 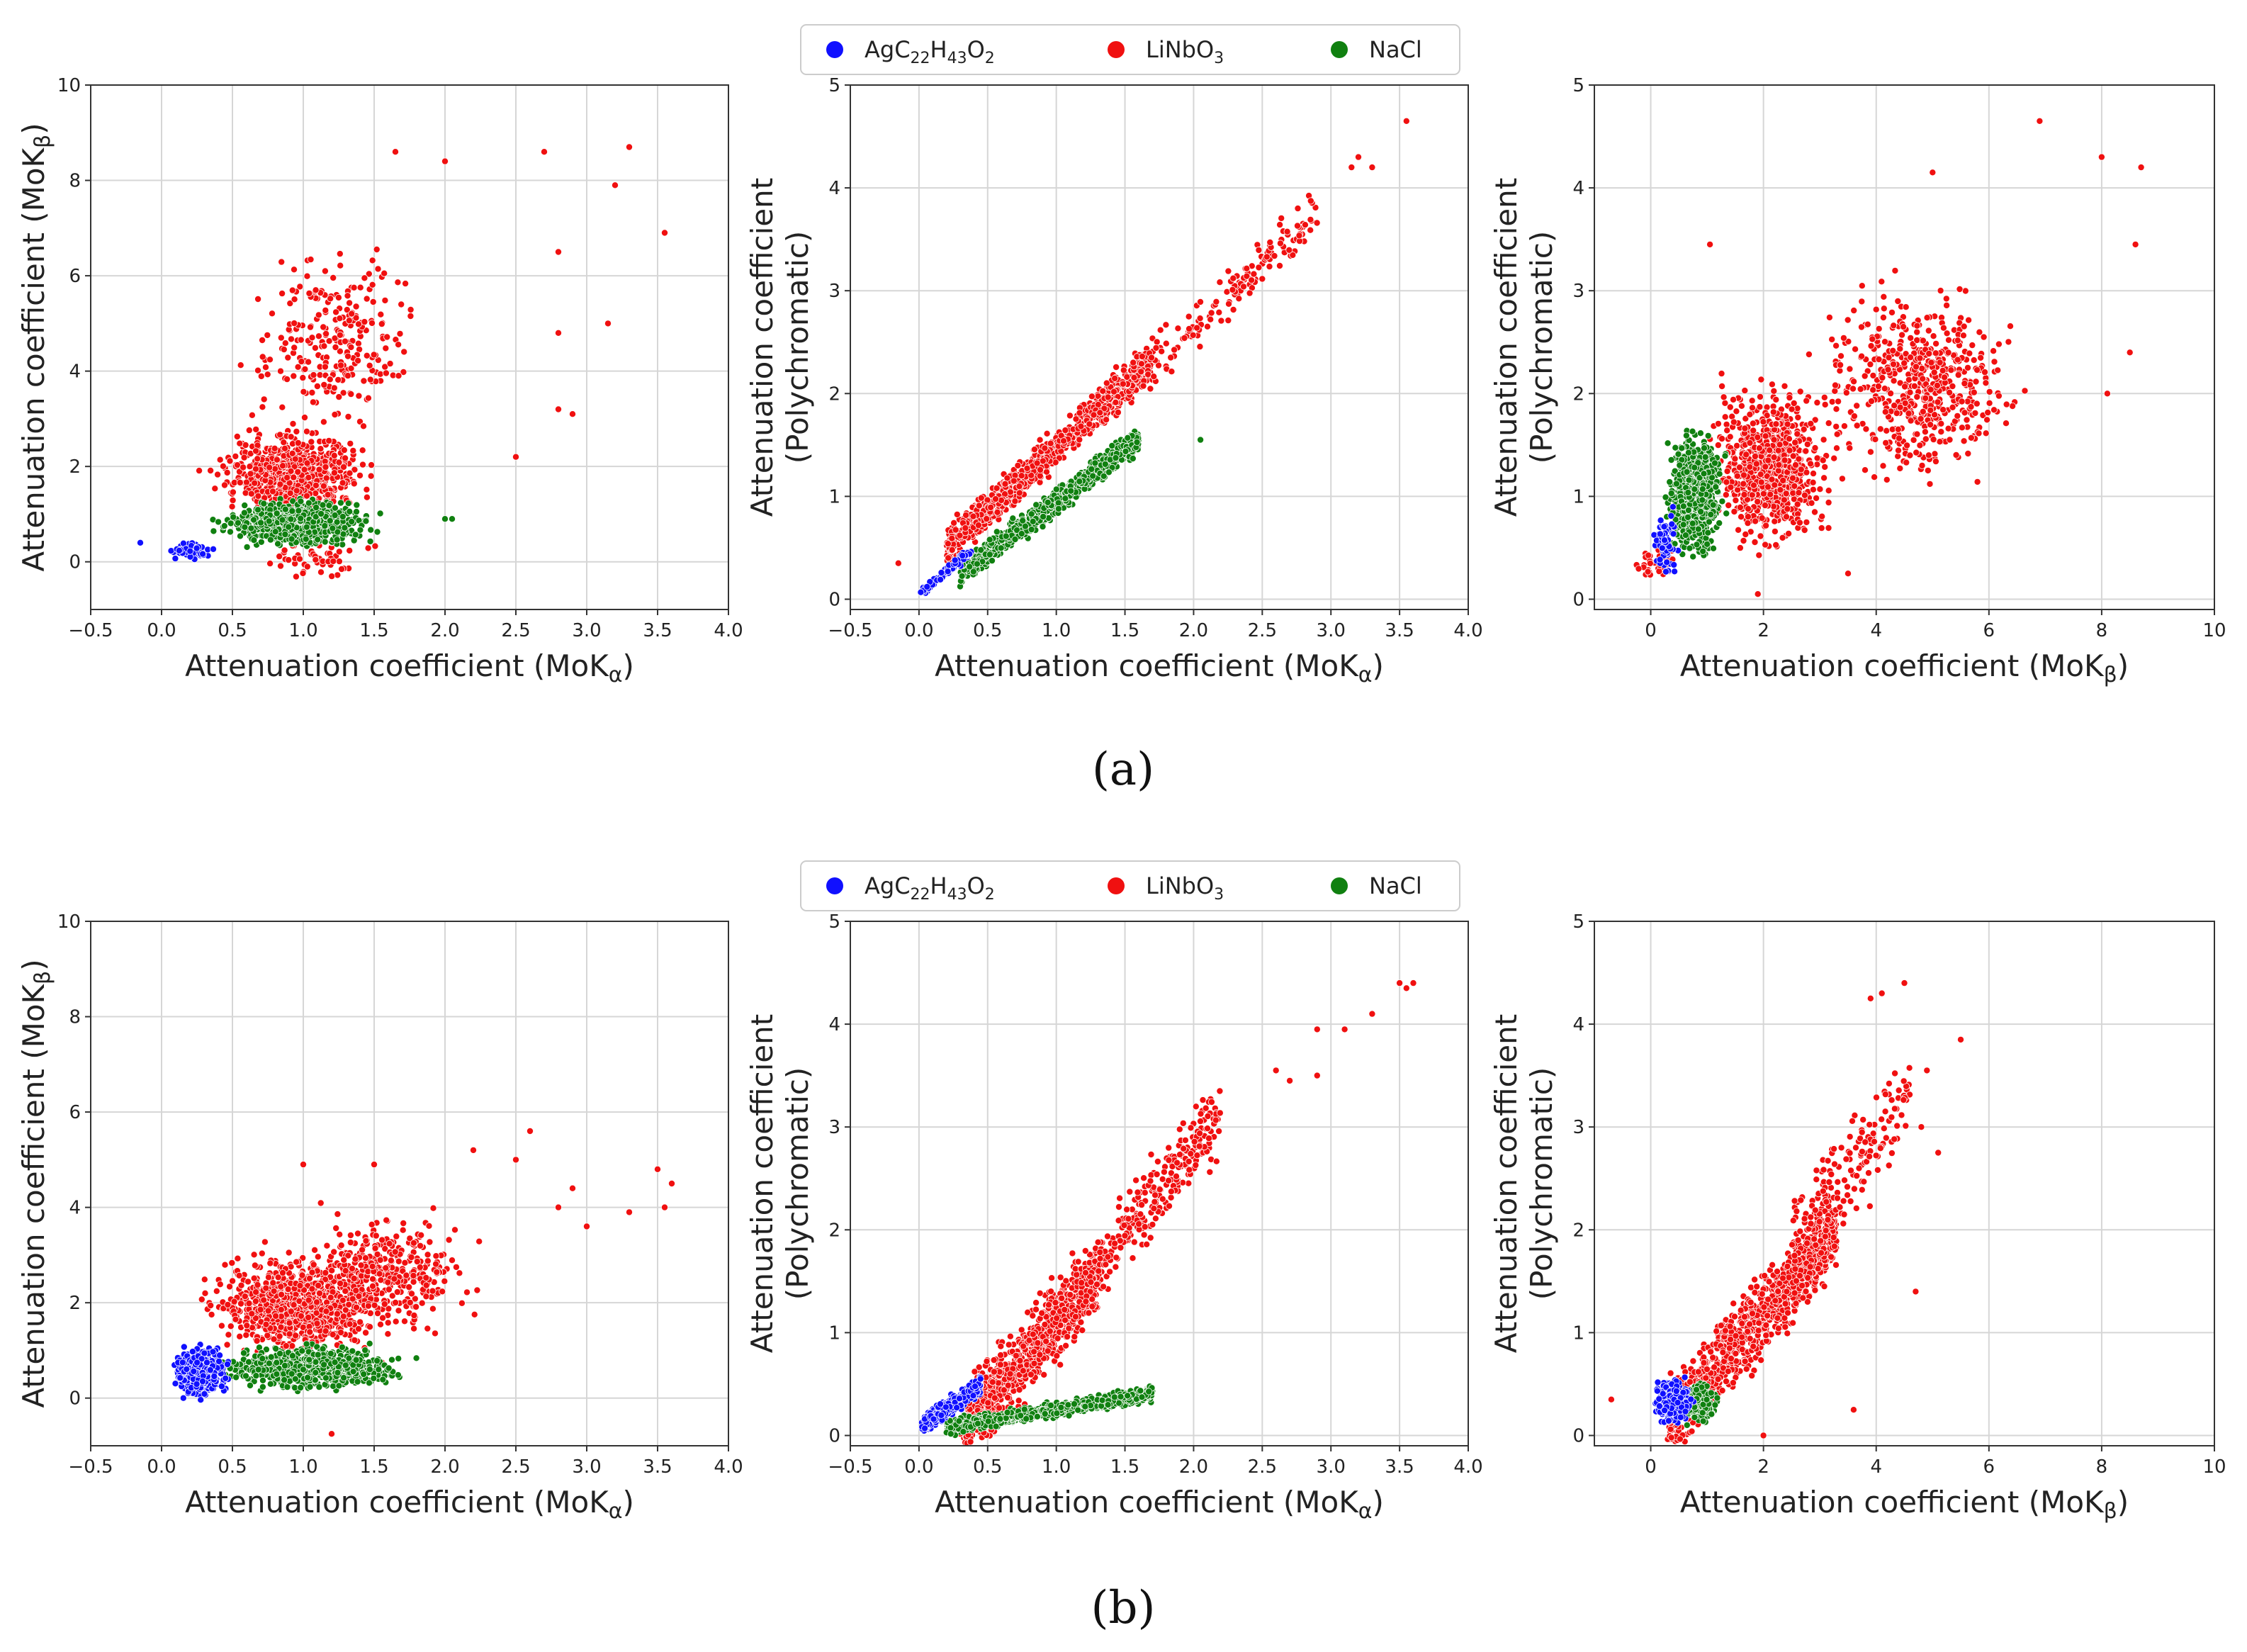 I want to click on y-tick-label: 5, so click(x=834, y=86).